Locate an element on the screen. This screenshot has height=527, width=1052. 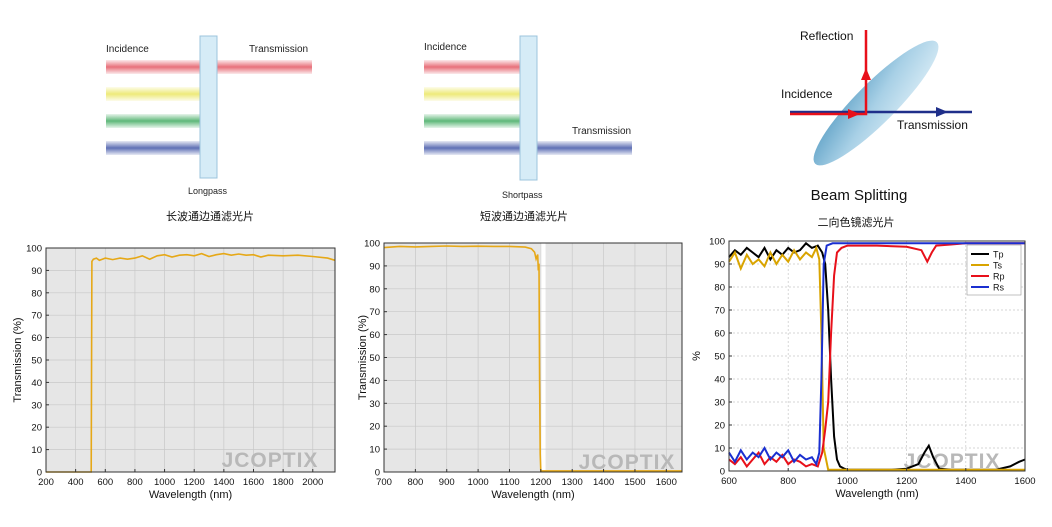
y-tick-label: 40 is located at coordinates (719, 380).